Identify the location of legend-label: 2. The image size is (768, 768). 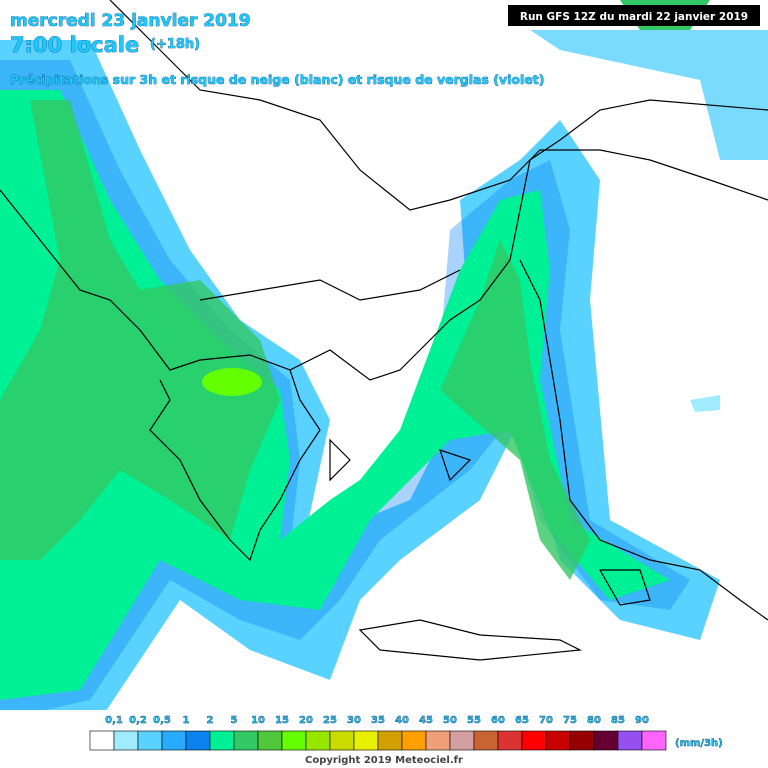
(210, 720).